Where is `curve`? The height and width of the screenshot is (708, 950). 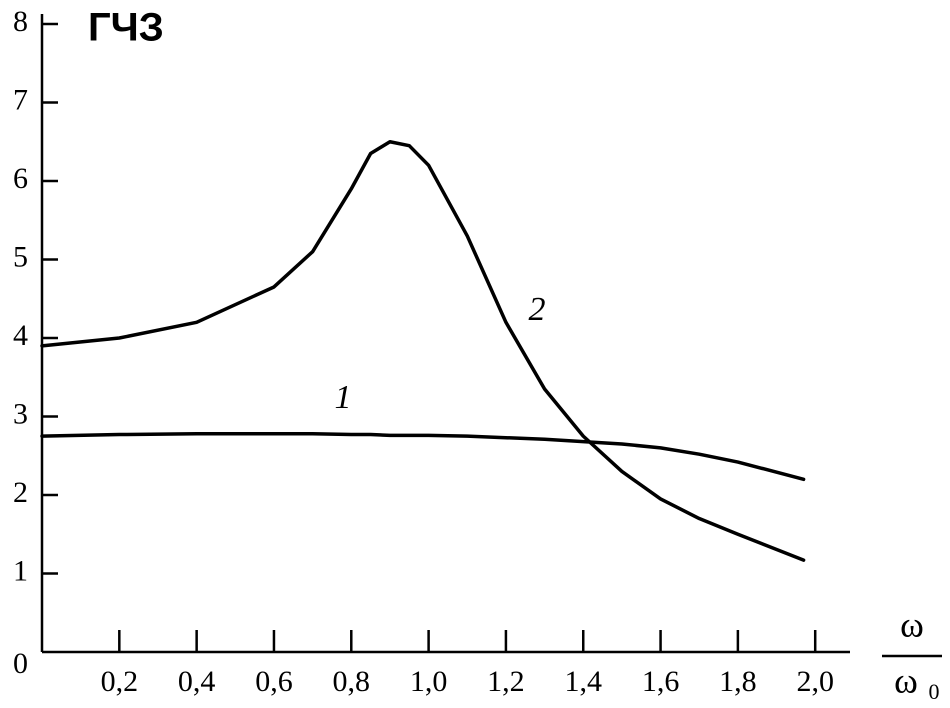
curve is located at coordinates (423, 457).